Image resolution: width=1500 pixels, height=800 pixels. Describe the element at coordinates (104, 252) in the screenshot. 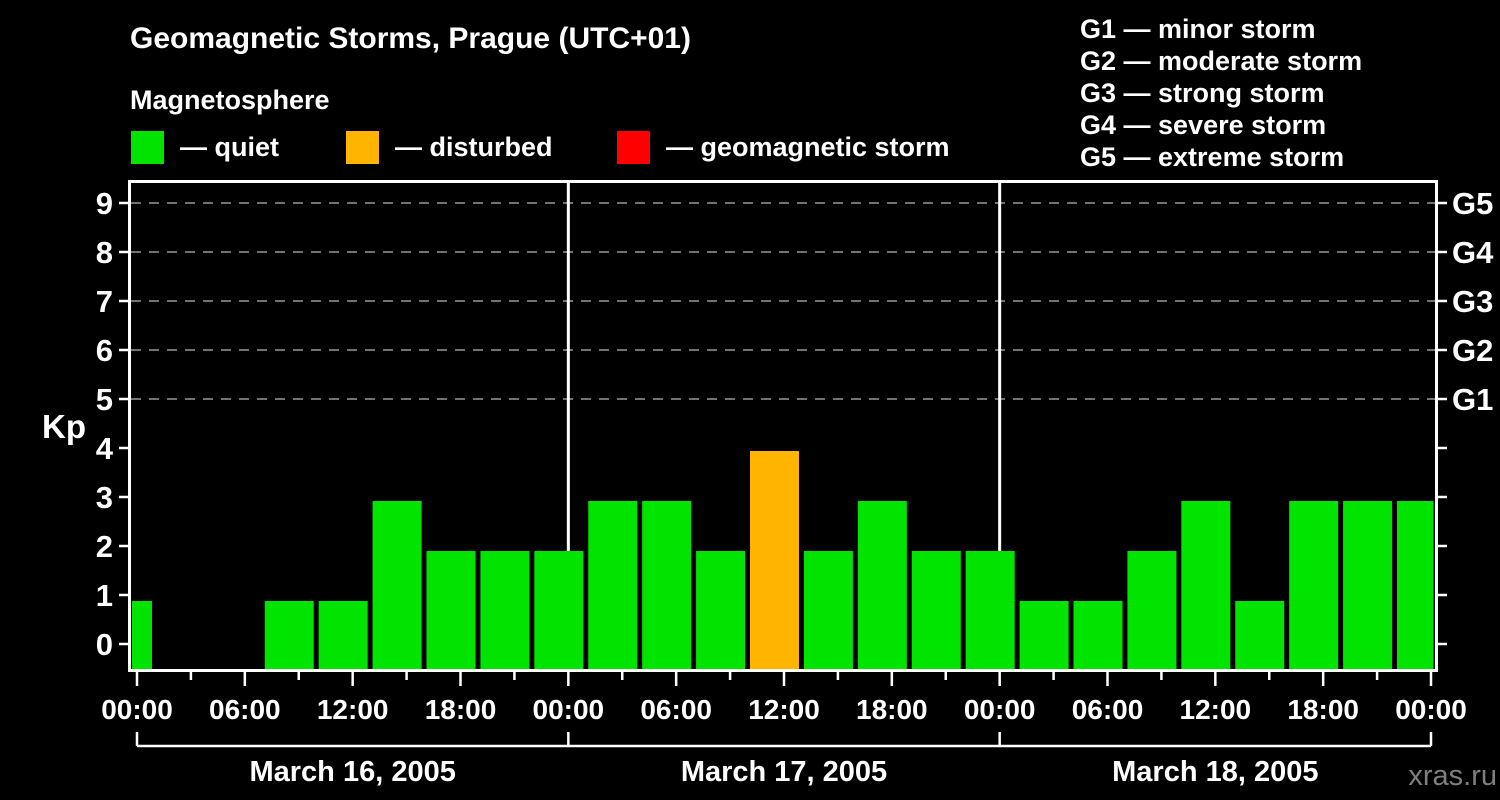

I see `kp-tick-label: 8` at that location.